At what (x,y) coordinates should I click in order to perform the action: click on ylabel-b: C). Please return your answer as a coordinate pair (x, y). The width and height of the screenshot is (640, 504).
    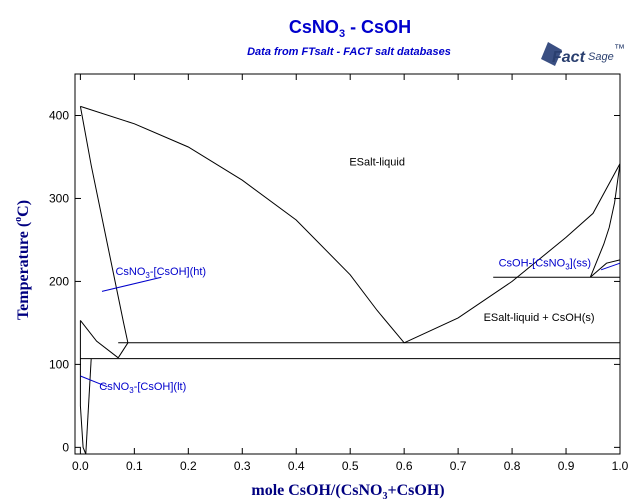
    Looking at the image, I should click on (23, 208).